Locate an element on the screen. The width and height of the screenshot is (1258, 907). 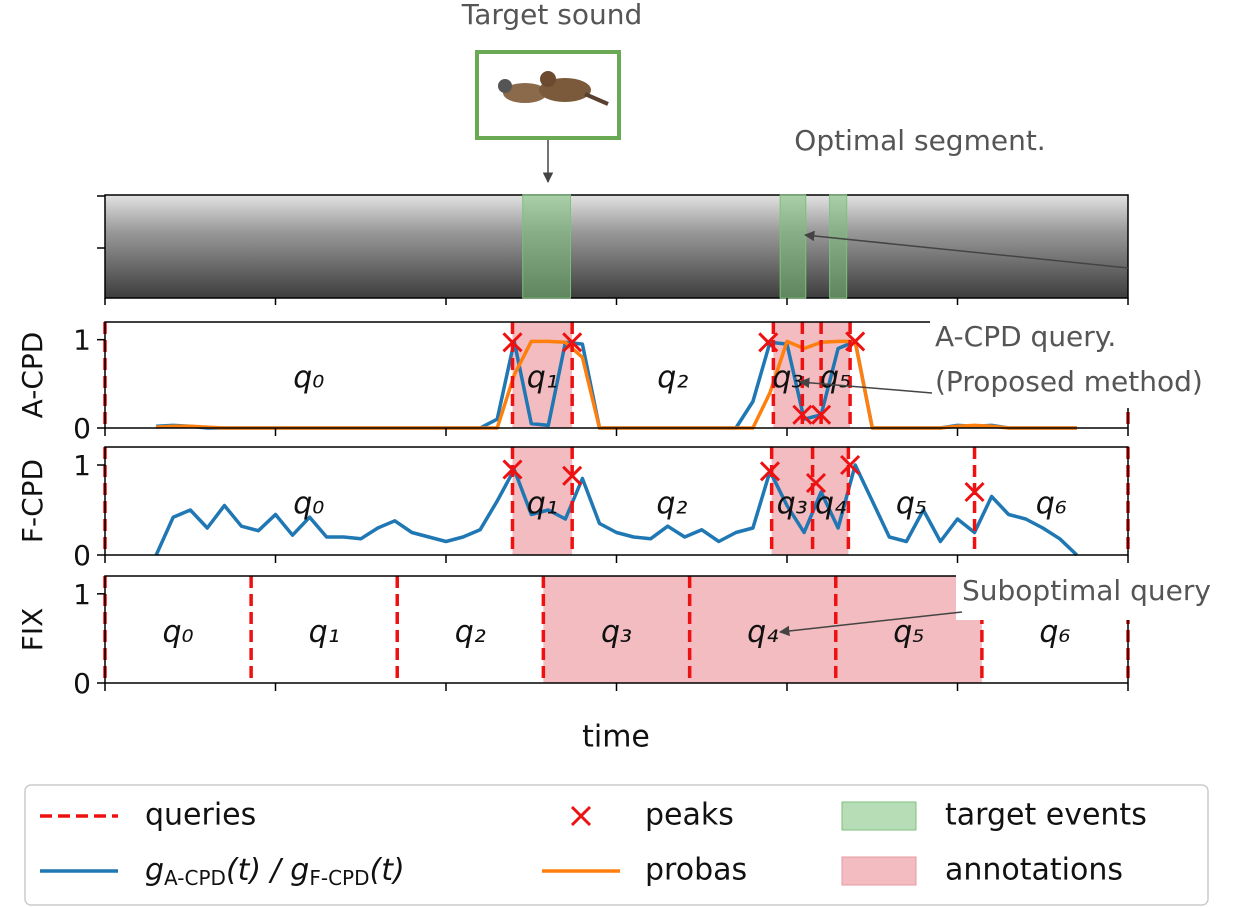
panel: q₀ q₁ q₂ q₃ q₄ q₅ q₆ 0 1 F-CPD is located at coordinates (573, 509).